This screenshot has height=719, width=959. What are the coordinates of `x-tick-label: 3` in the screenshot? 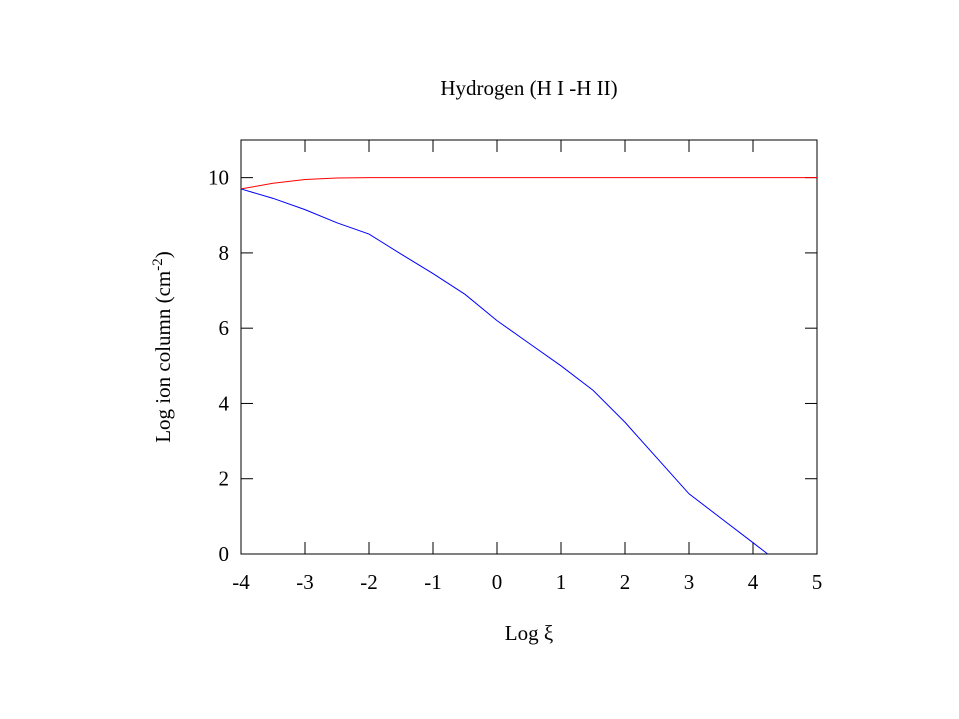 It's located at (689, 582).